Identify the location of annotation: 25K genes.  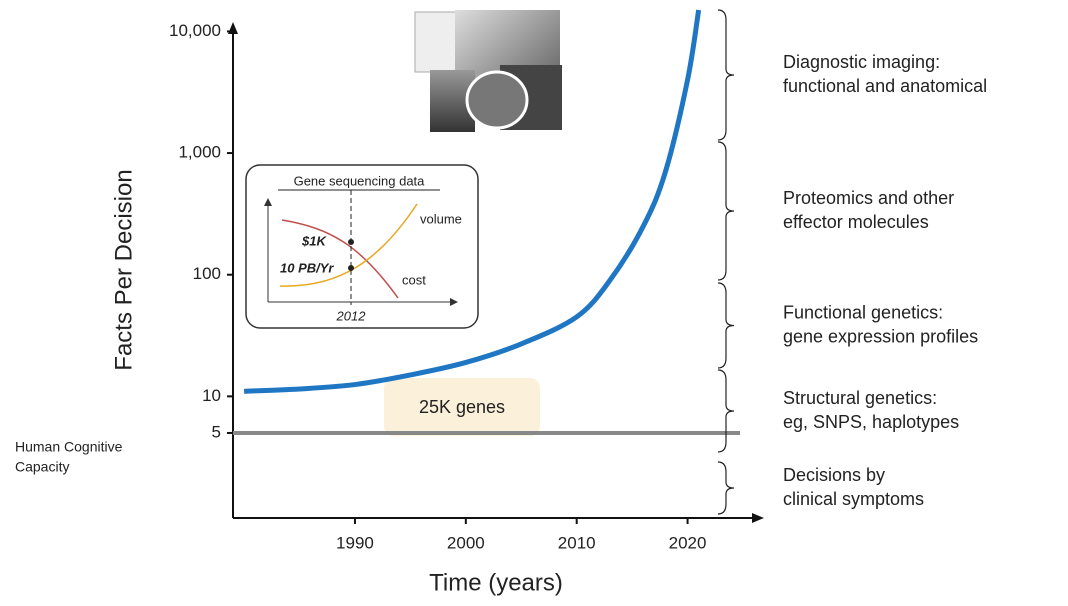
(462, 407).